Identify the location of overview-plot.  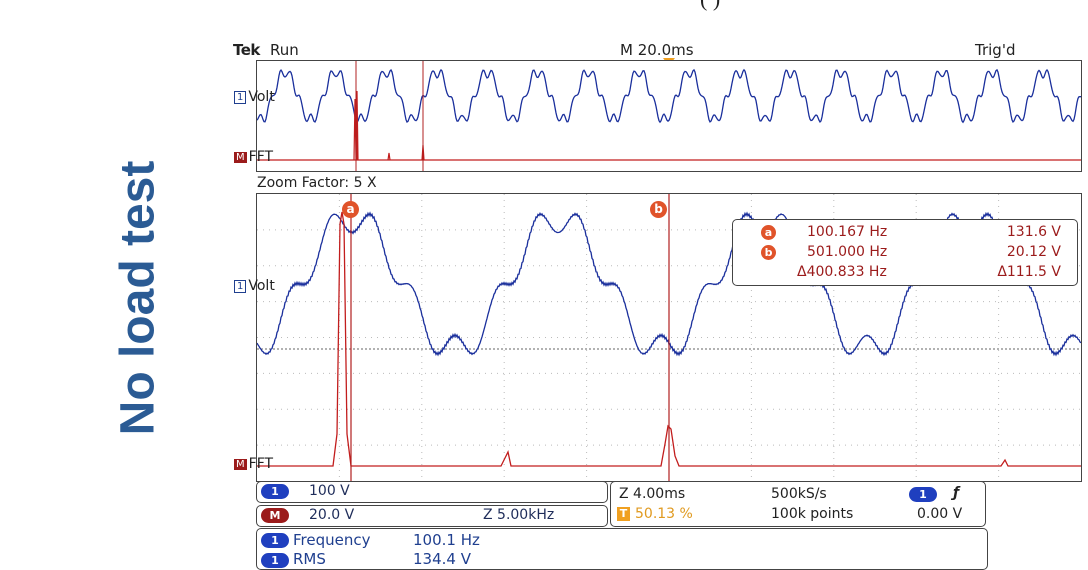
(669, 116).